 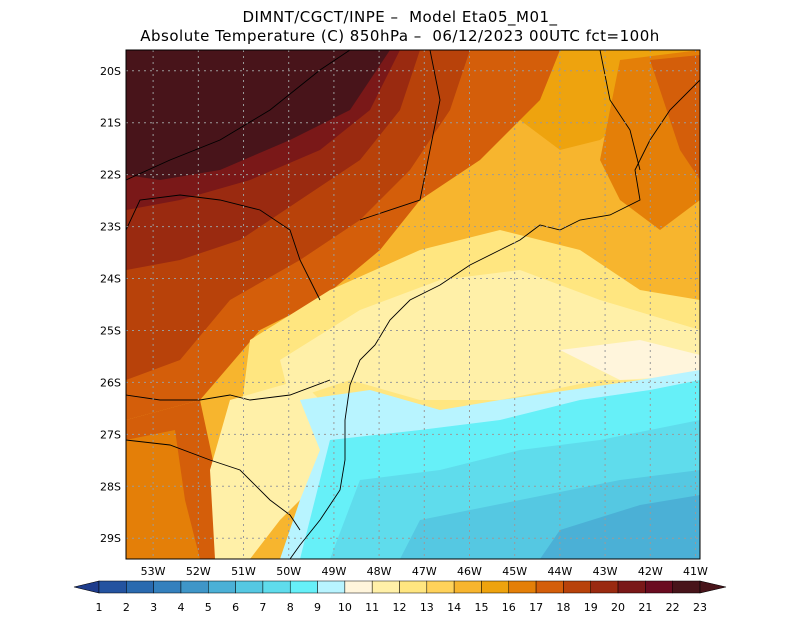 What do you see at coordinates (514, 571) in the screenshot?
I see `lon-label: 45W` at bounding box center [514, 571].